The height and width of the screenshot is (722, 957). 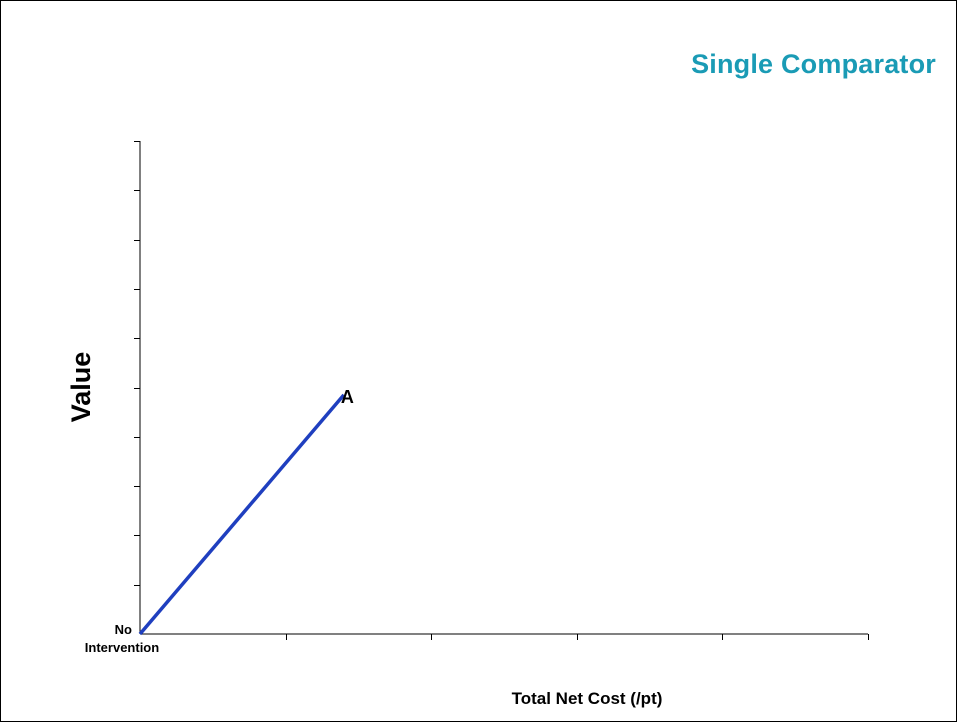 I want to click on slide-title: Single Comparator, so click(x=813, y=64).